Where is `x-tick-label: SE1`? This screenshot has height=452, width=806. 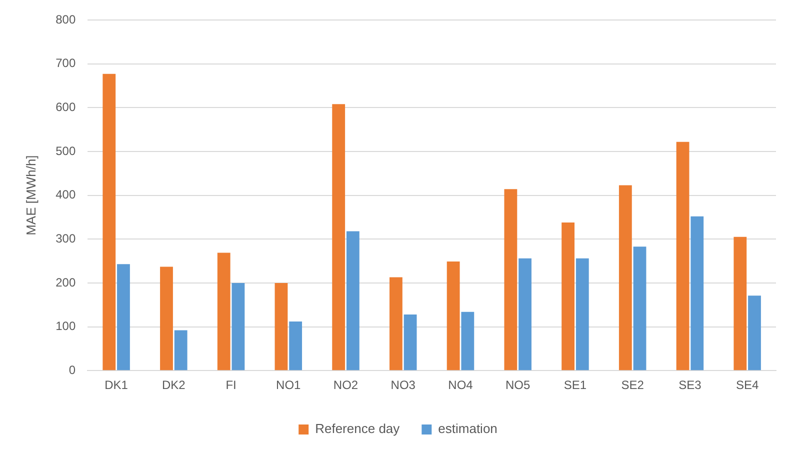
x-tick-label: SE1 is located at coordinates (575, 385).